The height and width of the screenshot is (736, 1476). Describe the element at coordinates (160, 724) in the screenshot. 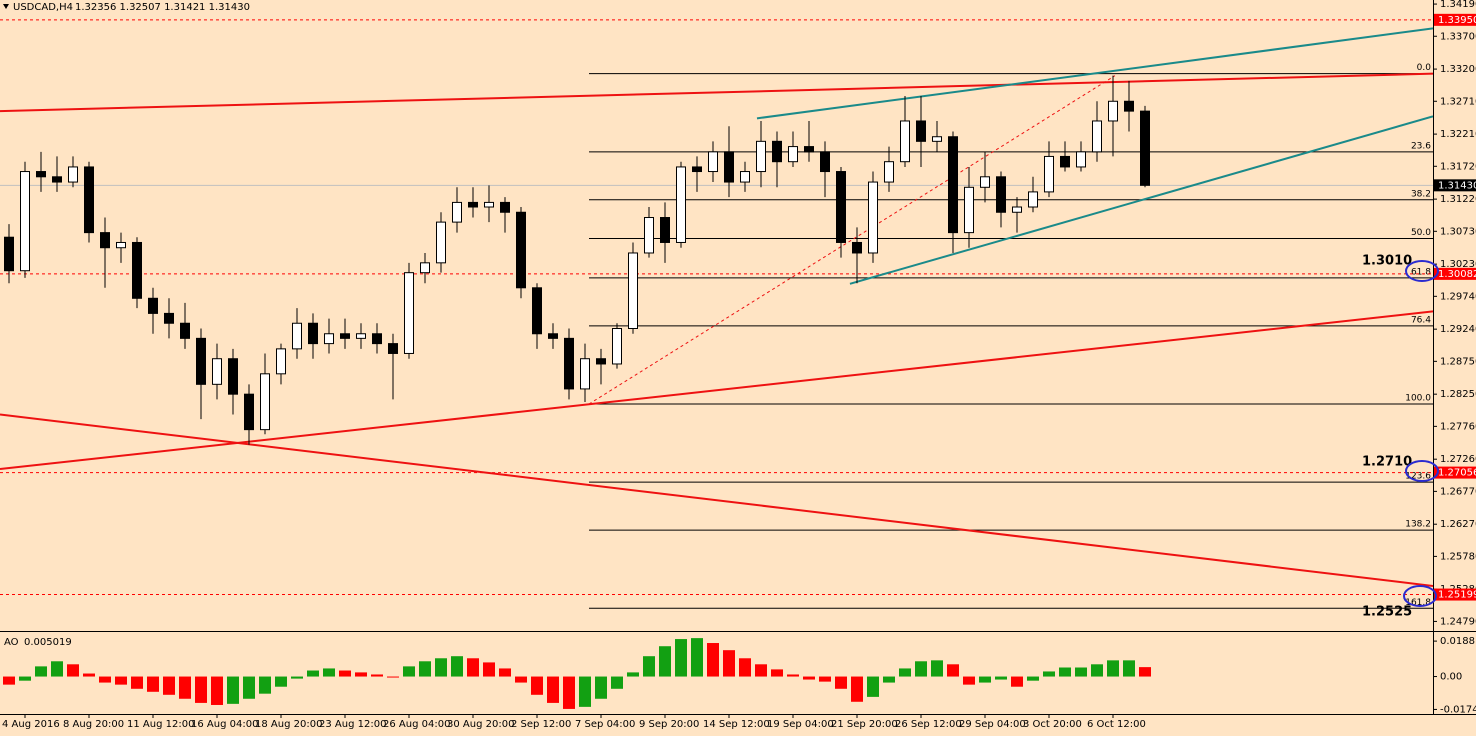

I see `x-tick-label: 11 Aug 12:00` at that location.